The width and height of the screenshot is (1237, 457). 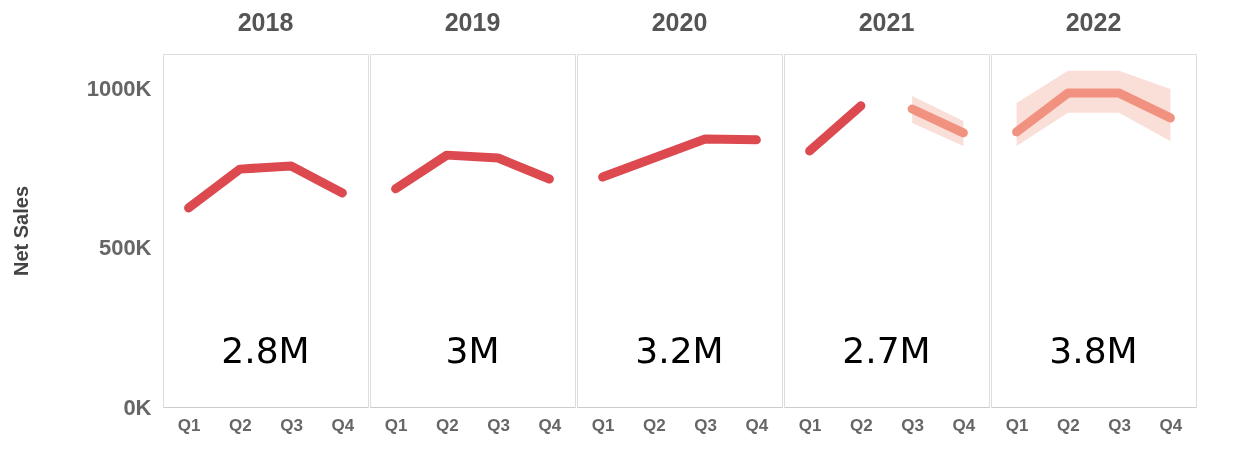 I want to click on chart-title: 2021, so click(x=886, y=22).